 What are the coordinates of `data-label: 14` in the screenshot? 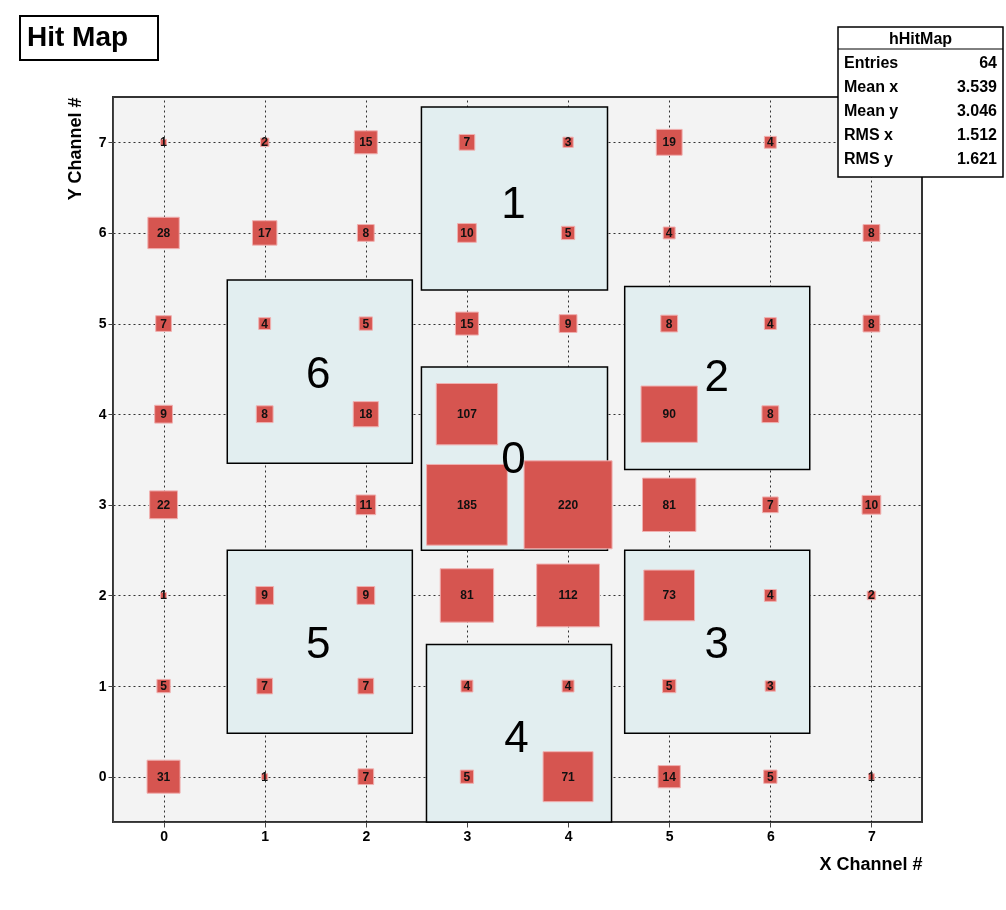 It's located at (669, 776).